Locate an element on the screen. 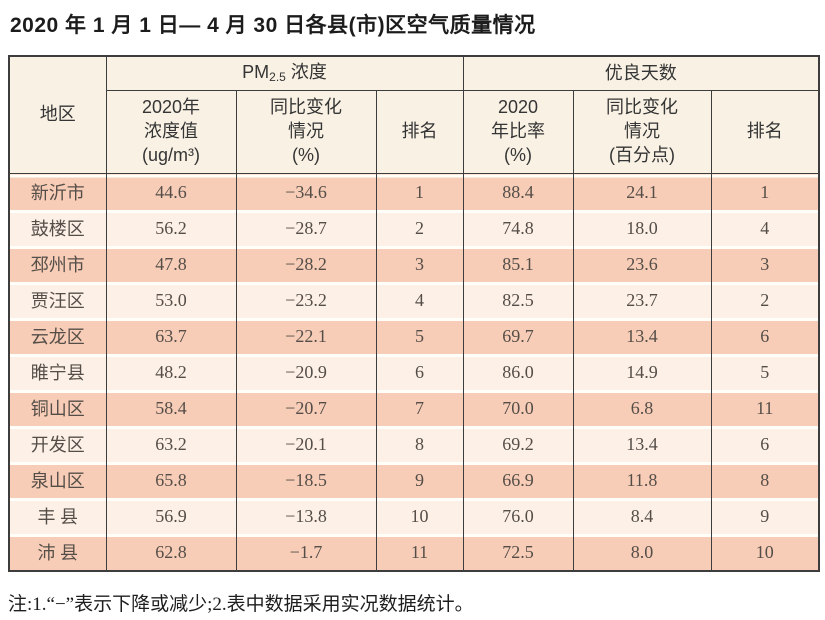 The height and width of the screenshot is (620, 825). value-cell: 85.1 is located at coordinates (518, 264).